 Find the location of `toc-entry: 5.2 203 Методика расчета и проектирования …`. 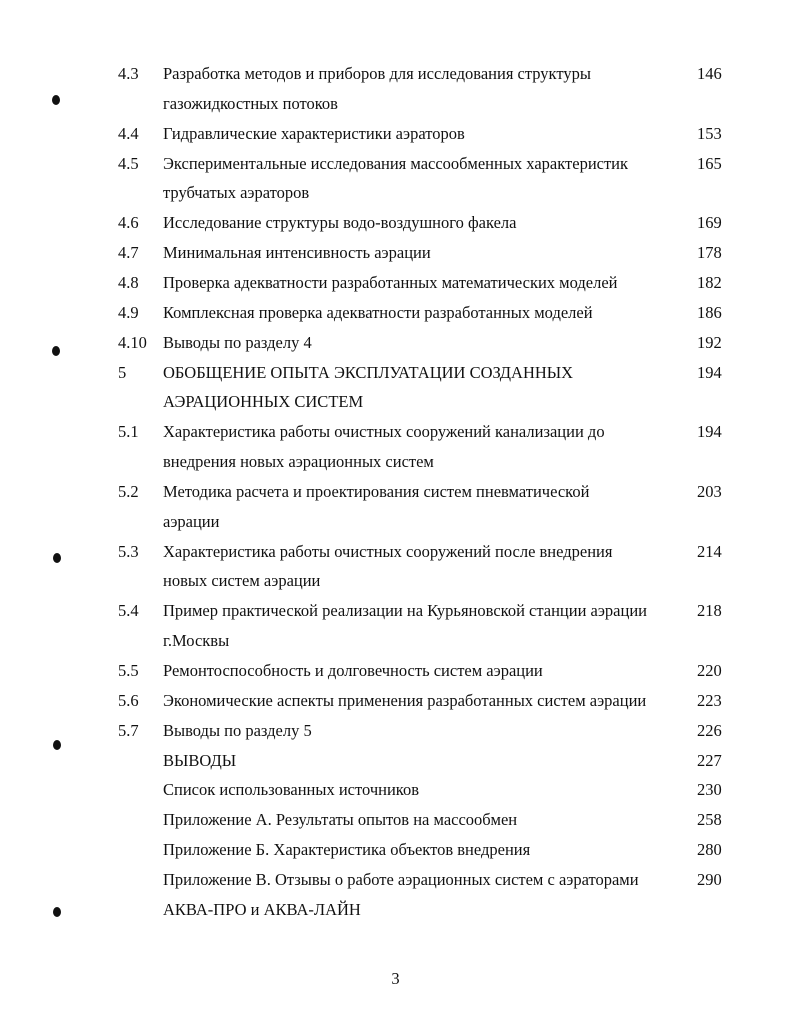

toc-entry: 5.2 203 Методика расчета и проектирования … is located at coordinates (395, 492).